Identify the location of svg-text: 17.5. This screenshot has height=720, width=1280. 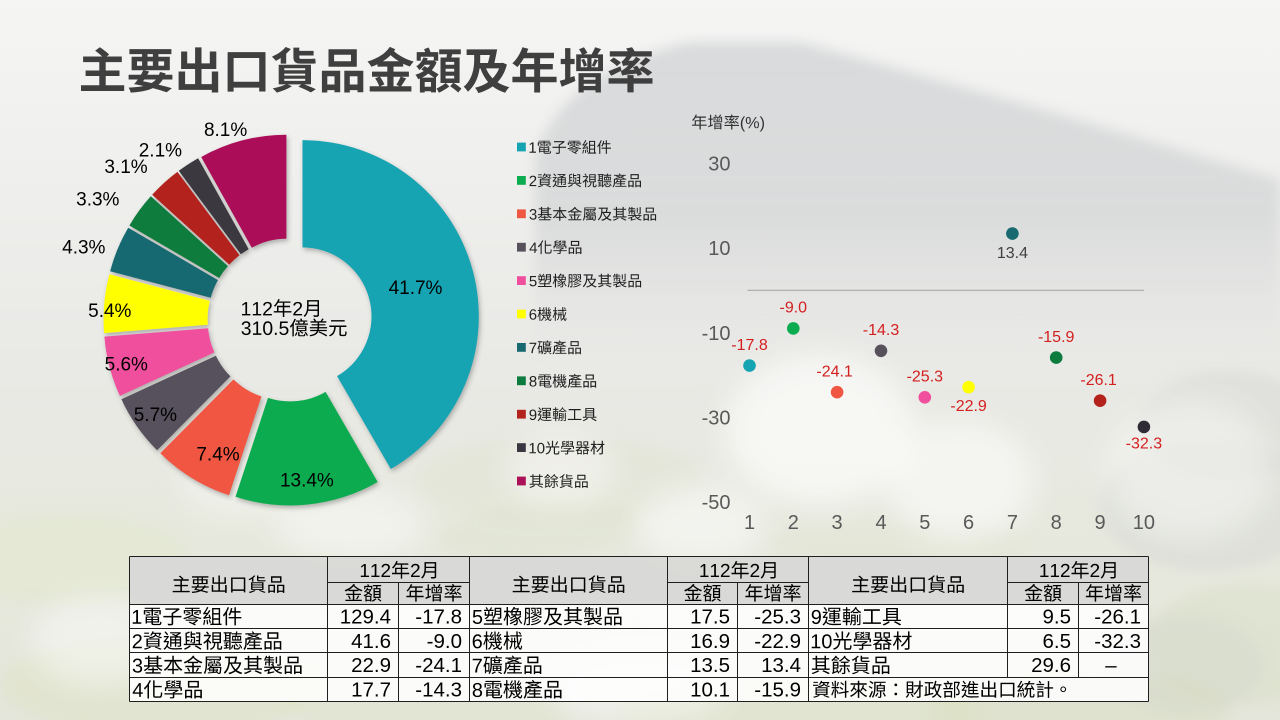
(710, 617).